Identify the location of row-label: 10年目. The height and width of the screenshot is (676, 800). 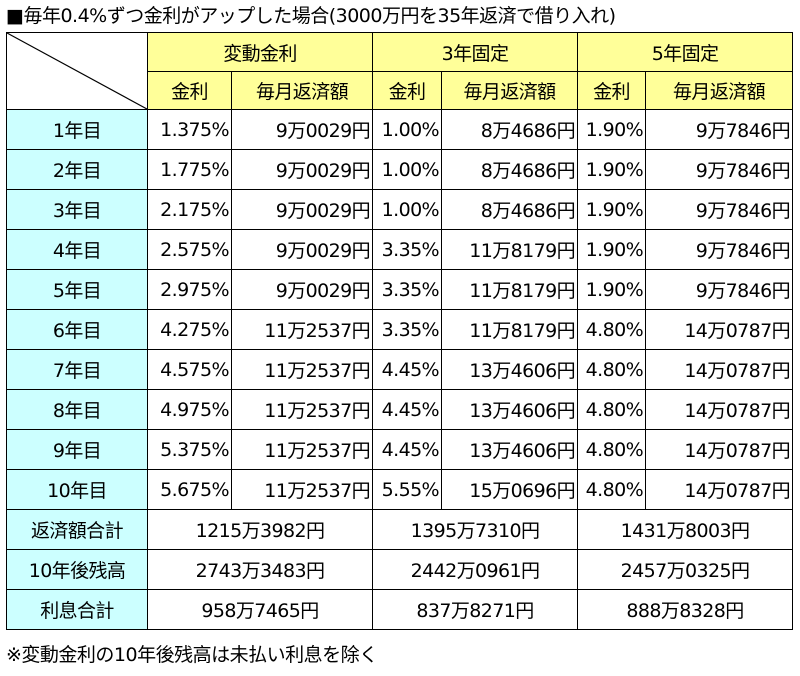
(77, 489).